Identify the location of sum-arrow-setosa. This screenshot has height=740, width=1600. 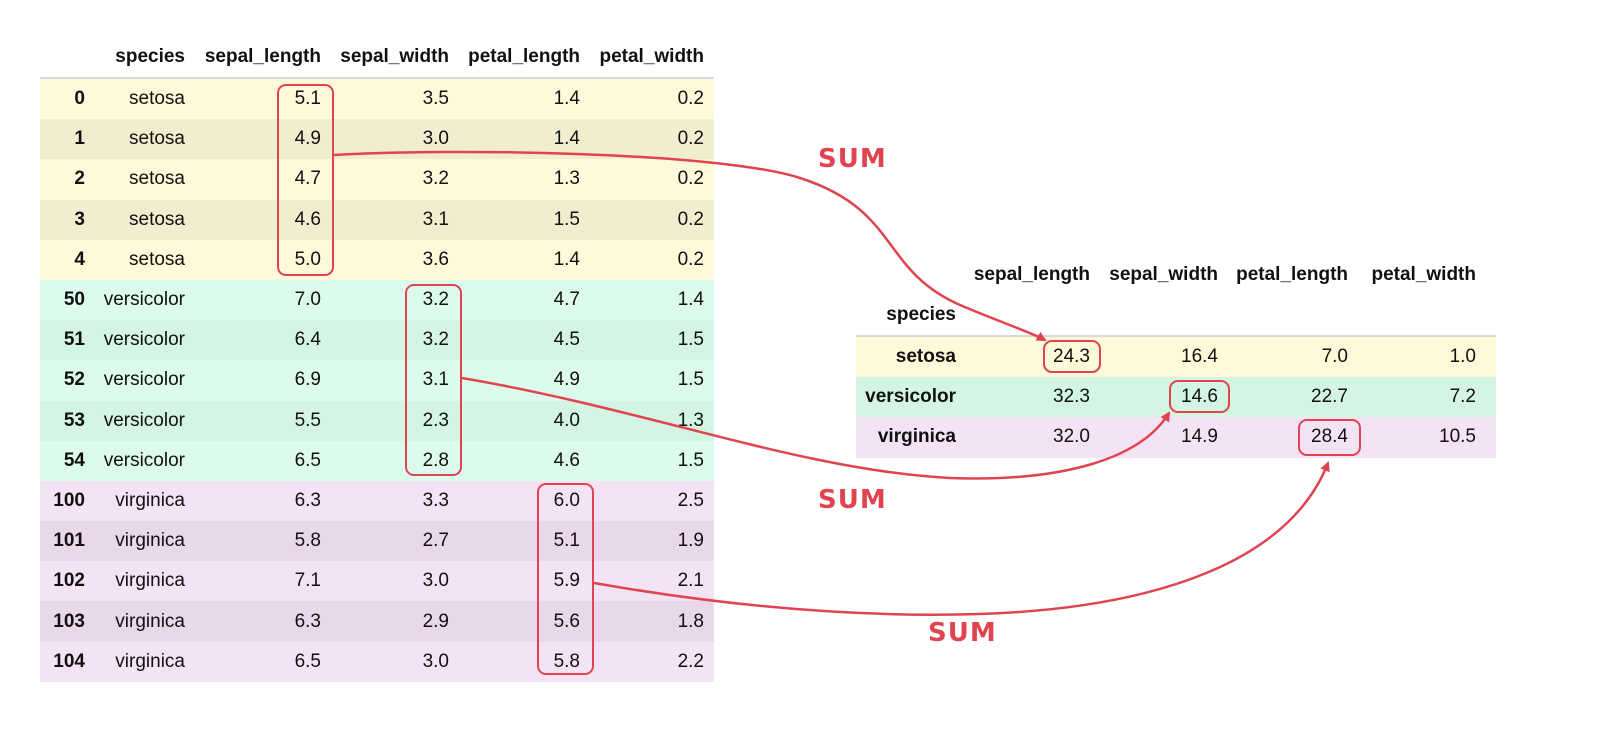
(689, 246).